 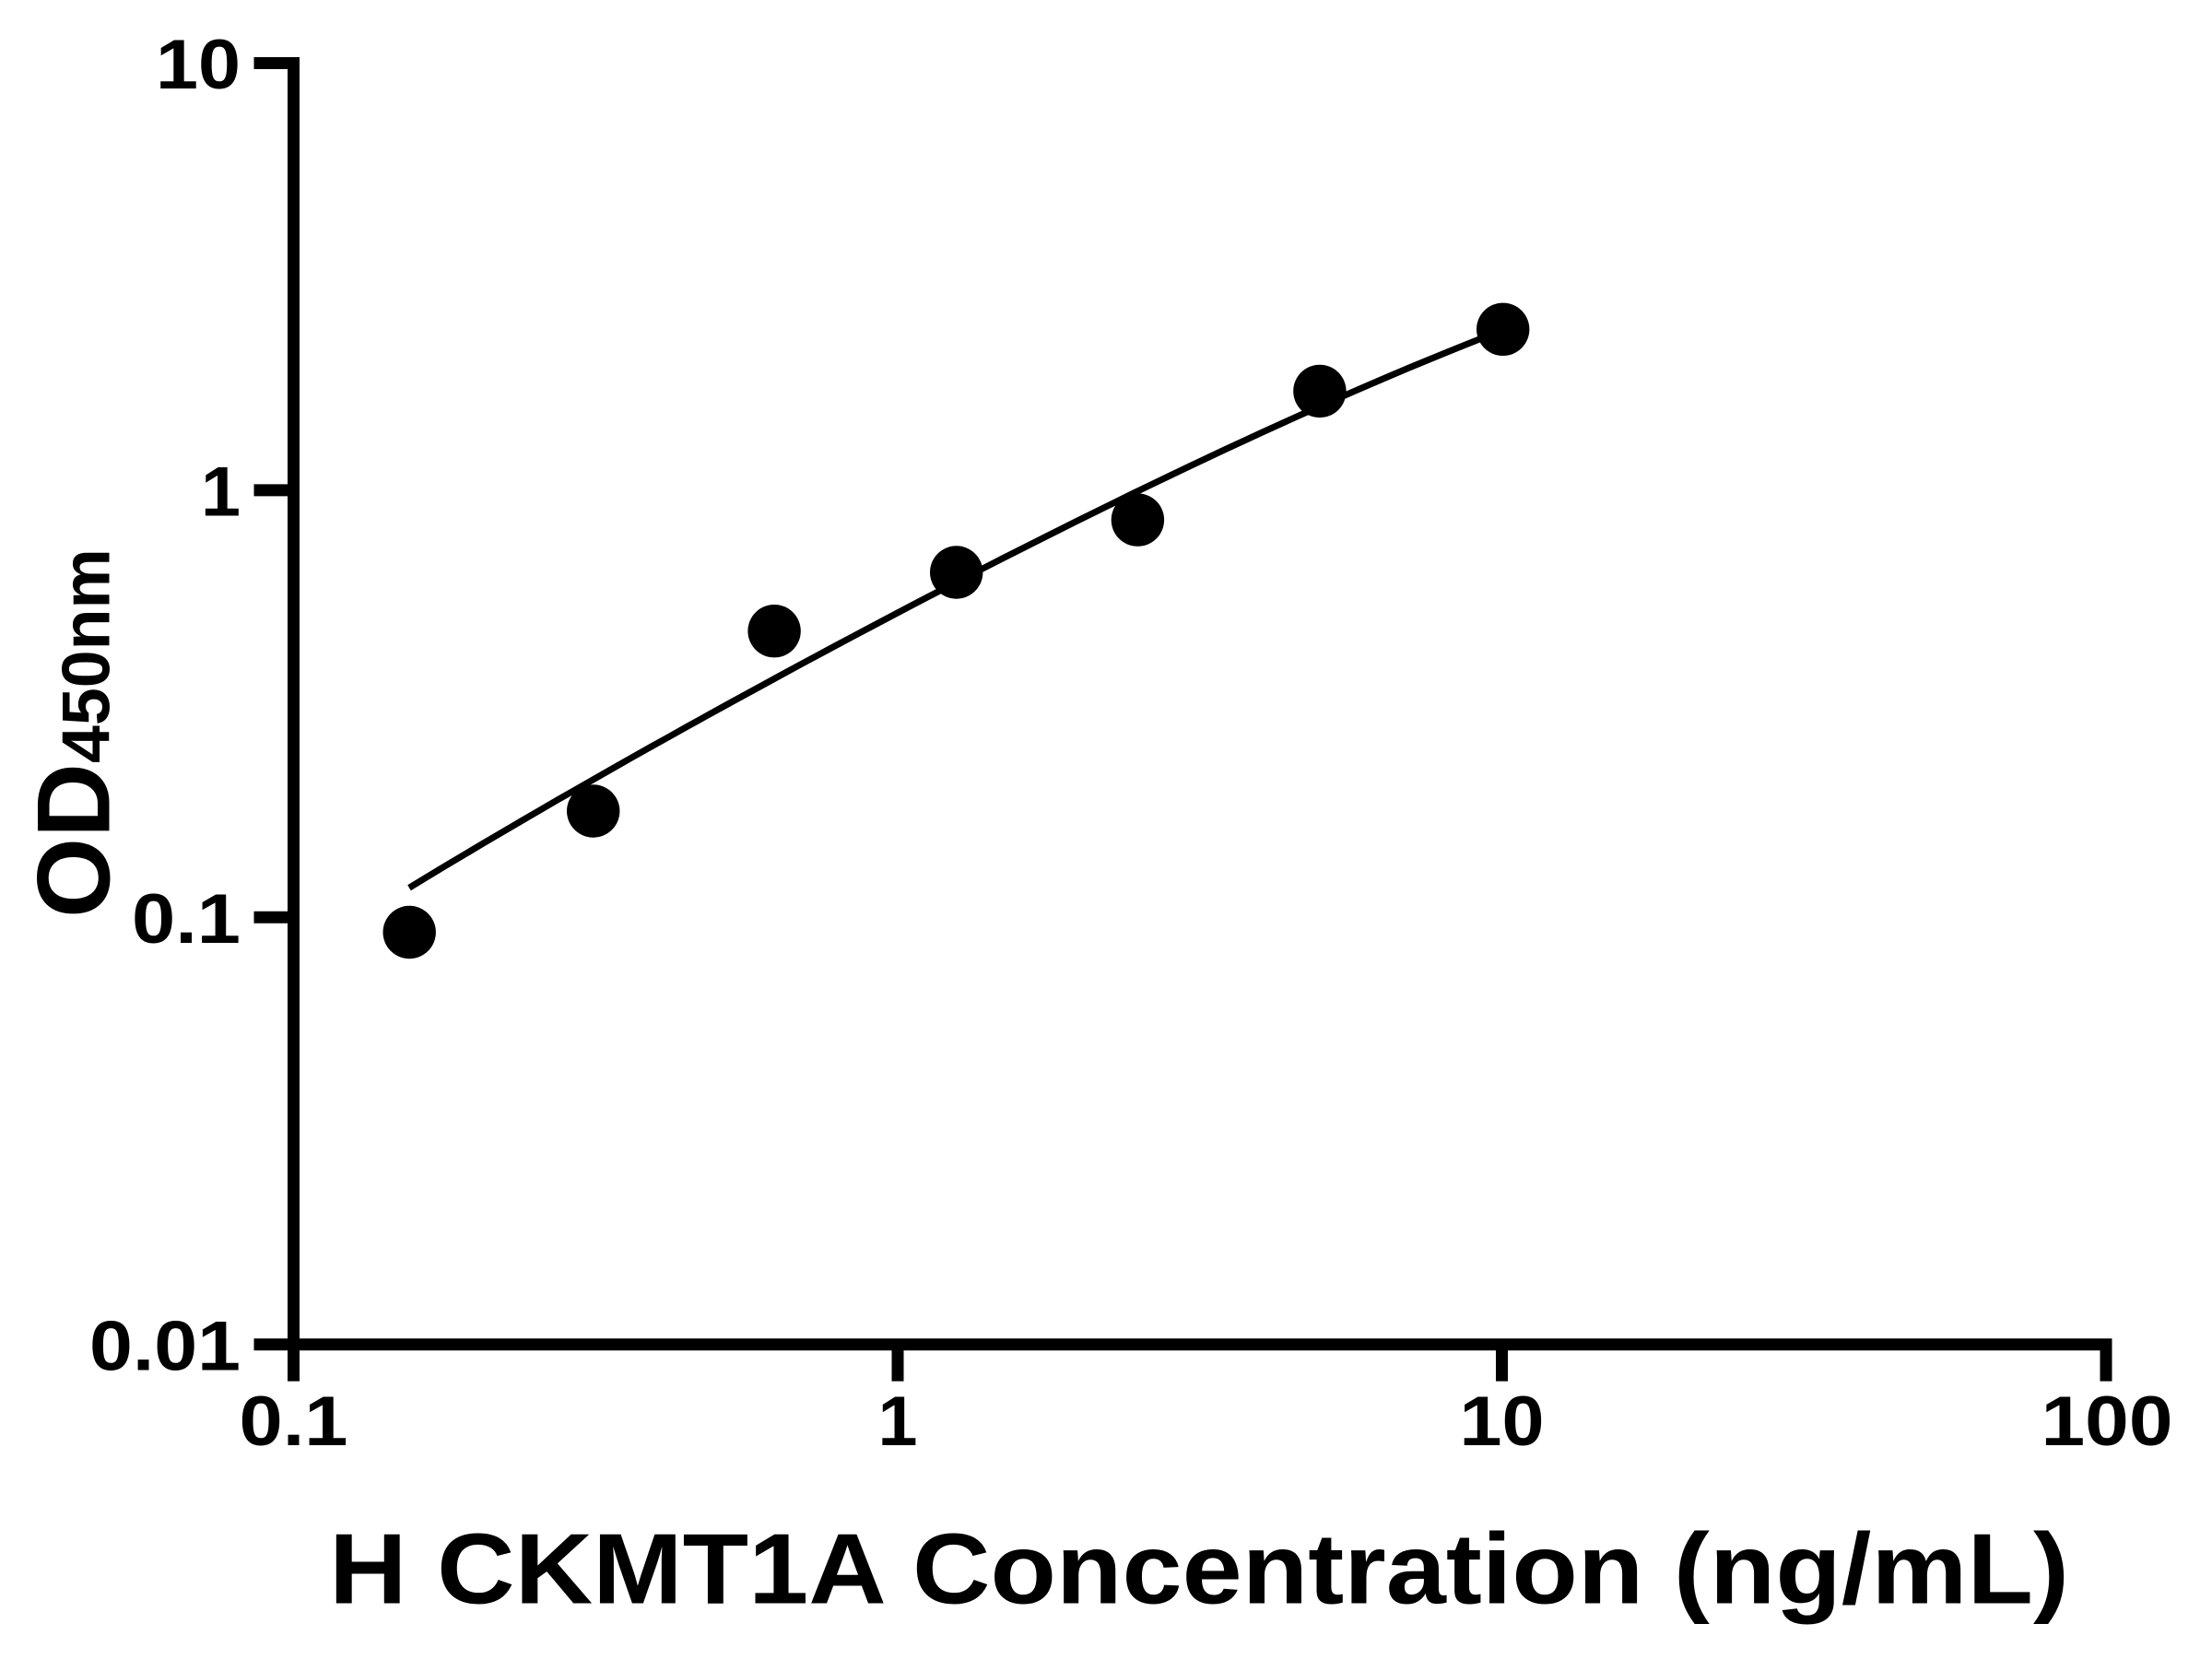 What do you see at coordinates (2107, 1421) in the screenshot?
I see `svg-text: 100` at bounding box center [2107, 1421].